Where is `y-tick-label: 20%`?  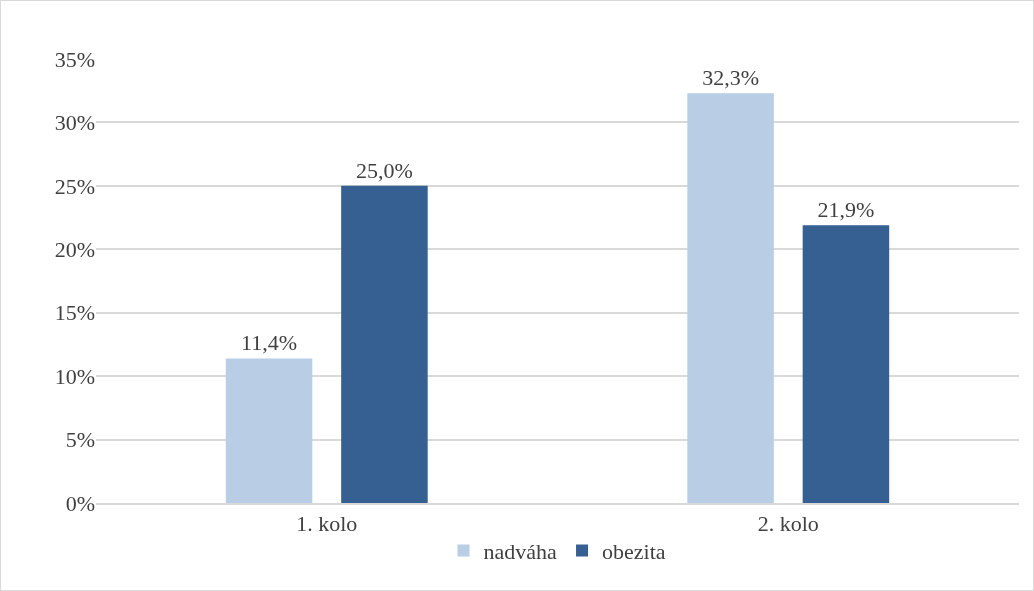
y-tick-label: 20% is located at coordinates (74, 249).